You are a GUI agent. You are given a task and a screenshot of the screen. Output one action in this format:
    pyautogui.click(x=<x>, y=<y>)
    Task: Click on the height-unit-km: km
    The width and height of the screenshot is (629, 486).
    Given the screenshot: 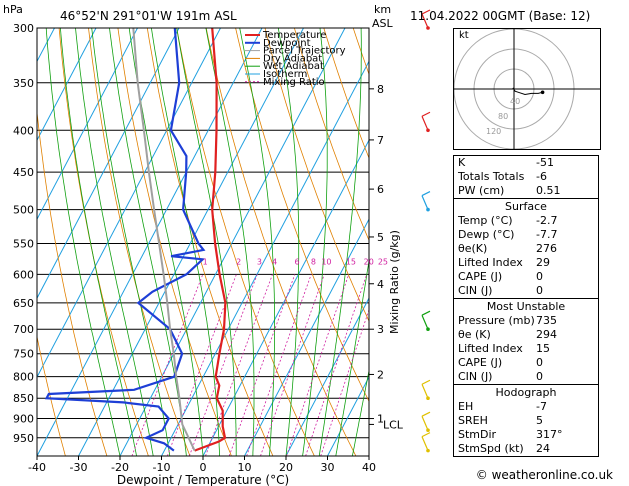 What is the action you would take?
    pyautogui.click(x=382, y=9)
    